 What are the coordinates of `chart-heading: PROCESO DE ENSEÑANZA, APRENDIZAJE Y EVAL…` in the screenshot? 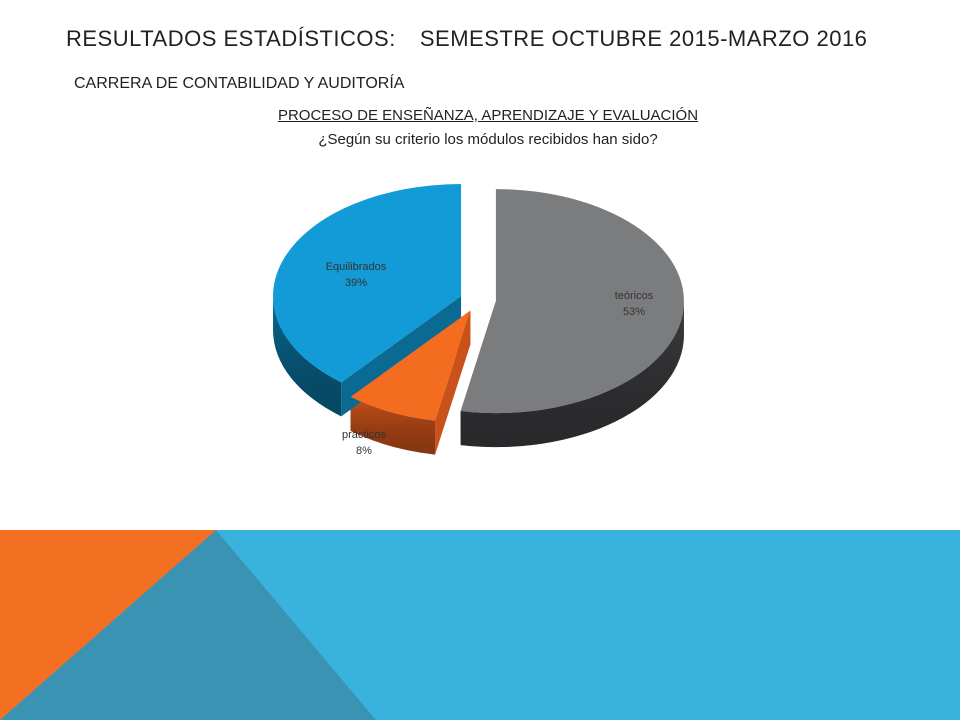 It's located at (488, 115).